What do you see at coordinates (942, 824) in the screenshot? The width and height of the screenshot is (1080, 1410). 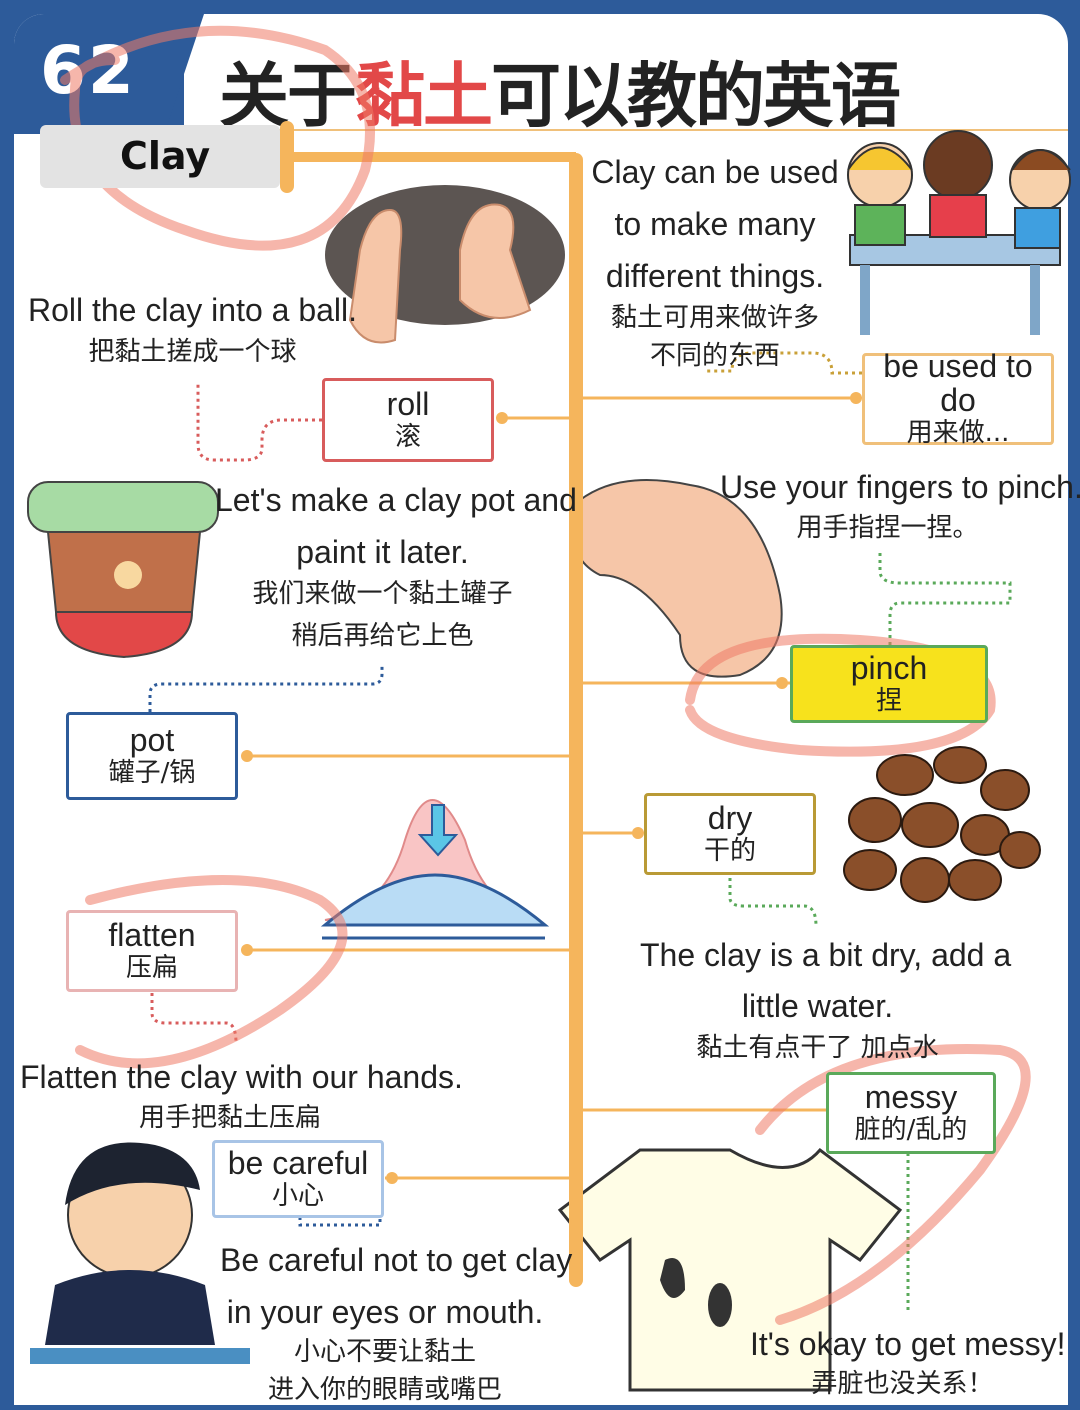 I see `dry-clay-illustration` at bounding box center [942, 824].